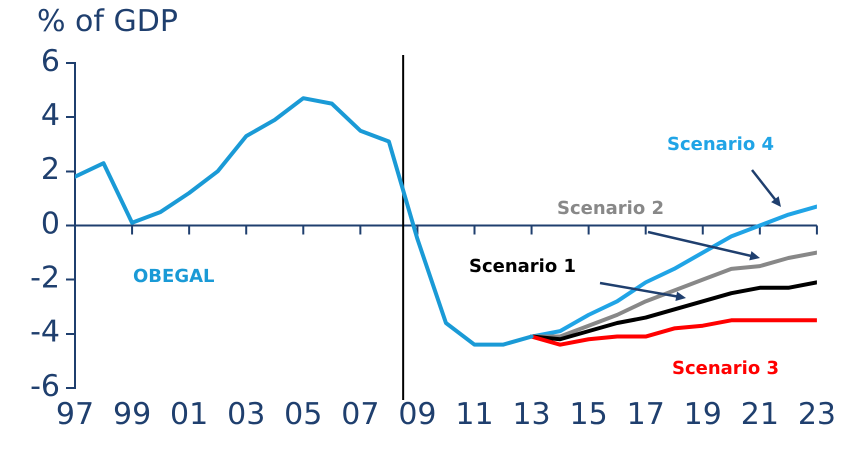 This screenshot has height=455, width=846. I want to click on x-tick-label: 07, so click(360, 414).